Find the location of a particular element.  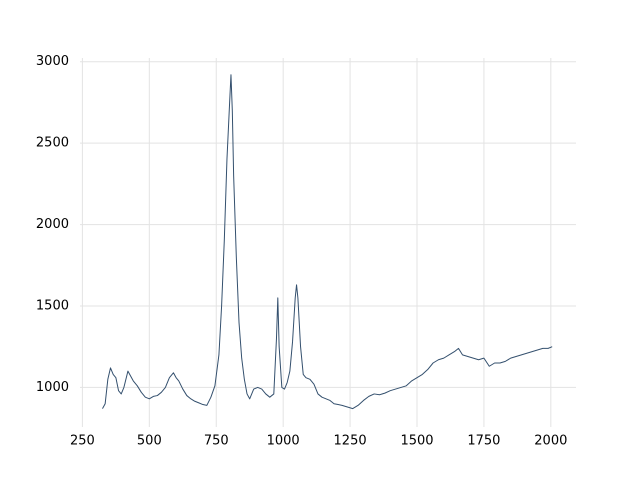

x-tick-label: 1250 is located at coordinates (350, 441).